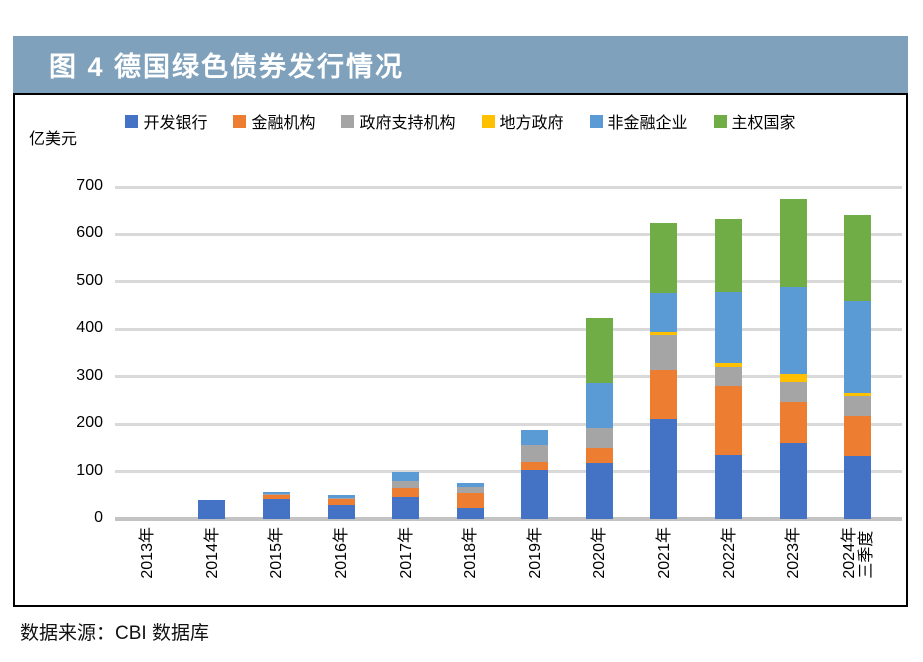 The height and width of the screenshot is (662, 923). I want to click on figure-title: 图 4 德国绿色债券发行情况, so click(227, 67).